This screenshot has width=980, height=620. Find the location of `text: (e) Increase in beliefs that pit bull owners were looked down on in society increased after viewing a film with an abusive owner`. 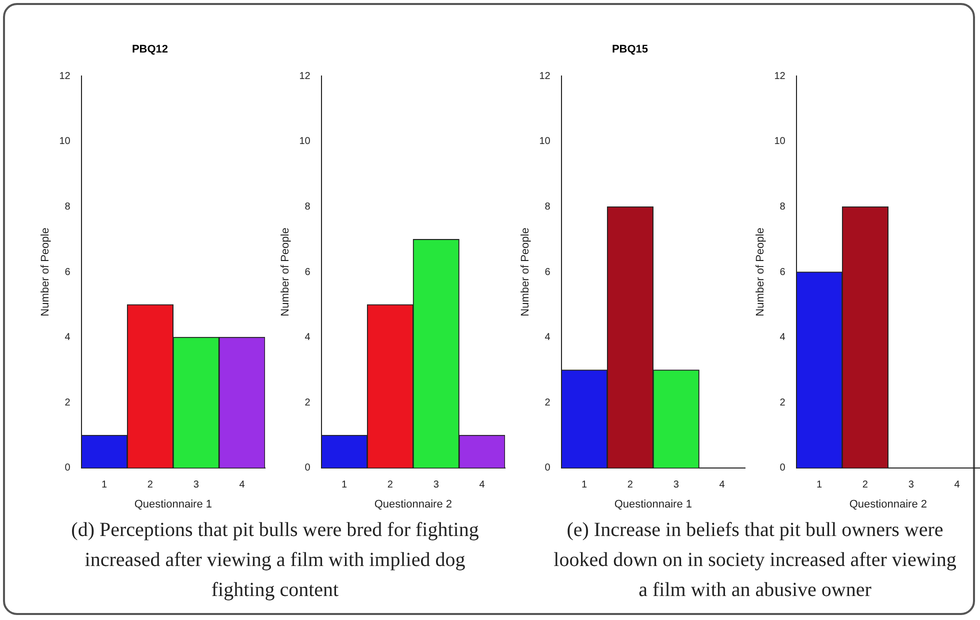

text: (e) Increase in beliefs that pit bull owners were looked down on in society increased after viewing a film with an abusive owner is located at coordinates (755, 560).